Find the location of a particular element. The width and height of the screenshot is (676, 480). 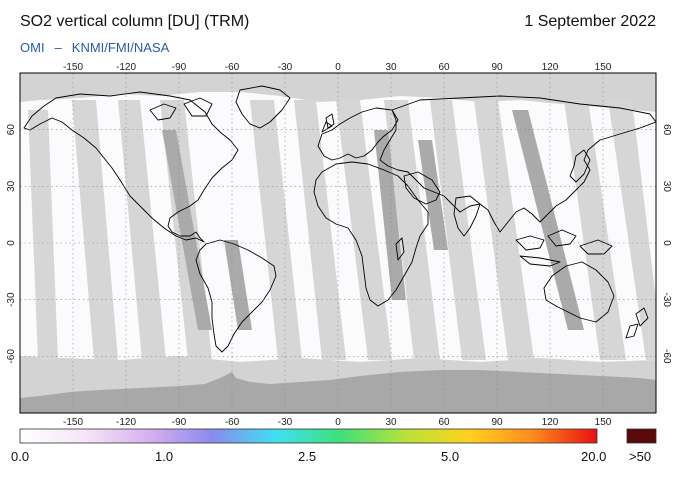

lon-ticks-top: -150 -120 -90 -60 -30 0 30 60 90 120 150 is located at coordinates (337, 67).